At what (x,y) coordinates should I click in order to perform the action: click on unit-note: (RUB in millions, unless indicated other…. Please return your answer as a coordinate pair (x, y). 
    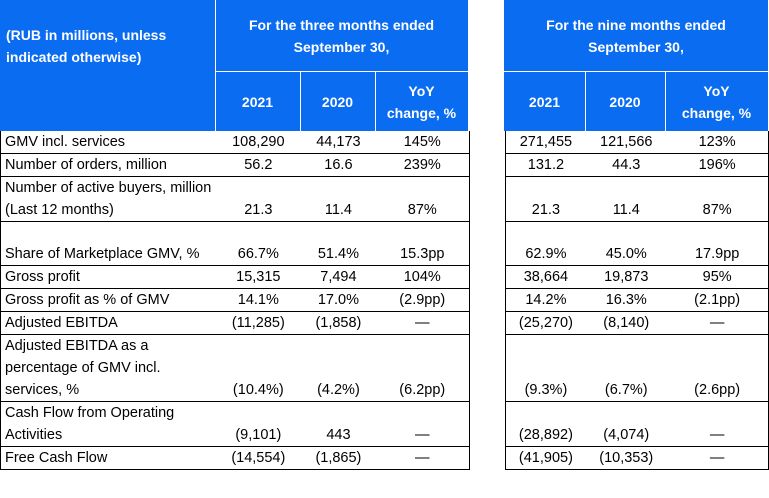
    Looking at the image, I should click on (86, 46).